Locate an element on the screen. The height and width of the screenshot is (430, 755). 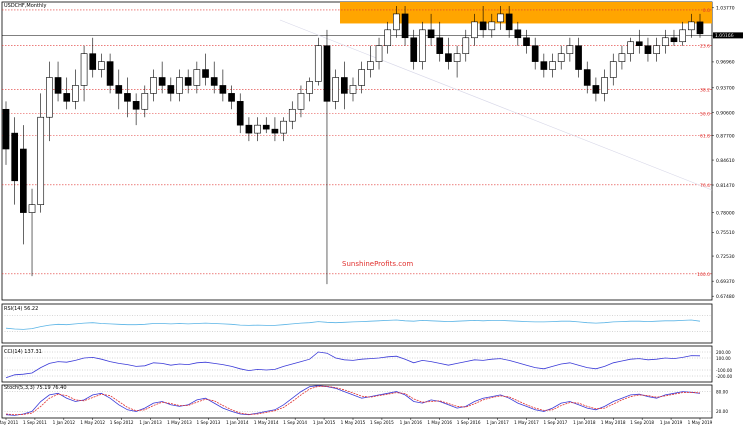
x-tick-label: 1 Jan 2019 is located at coordinates (671, 422).